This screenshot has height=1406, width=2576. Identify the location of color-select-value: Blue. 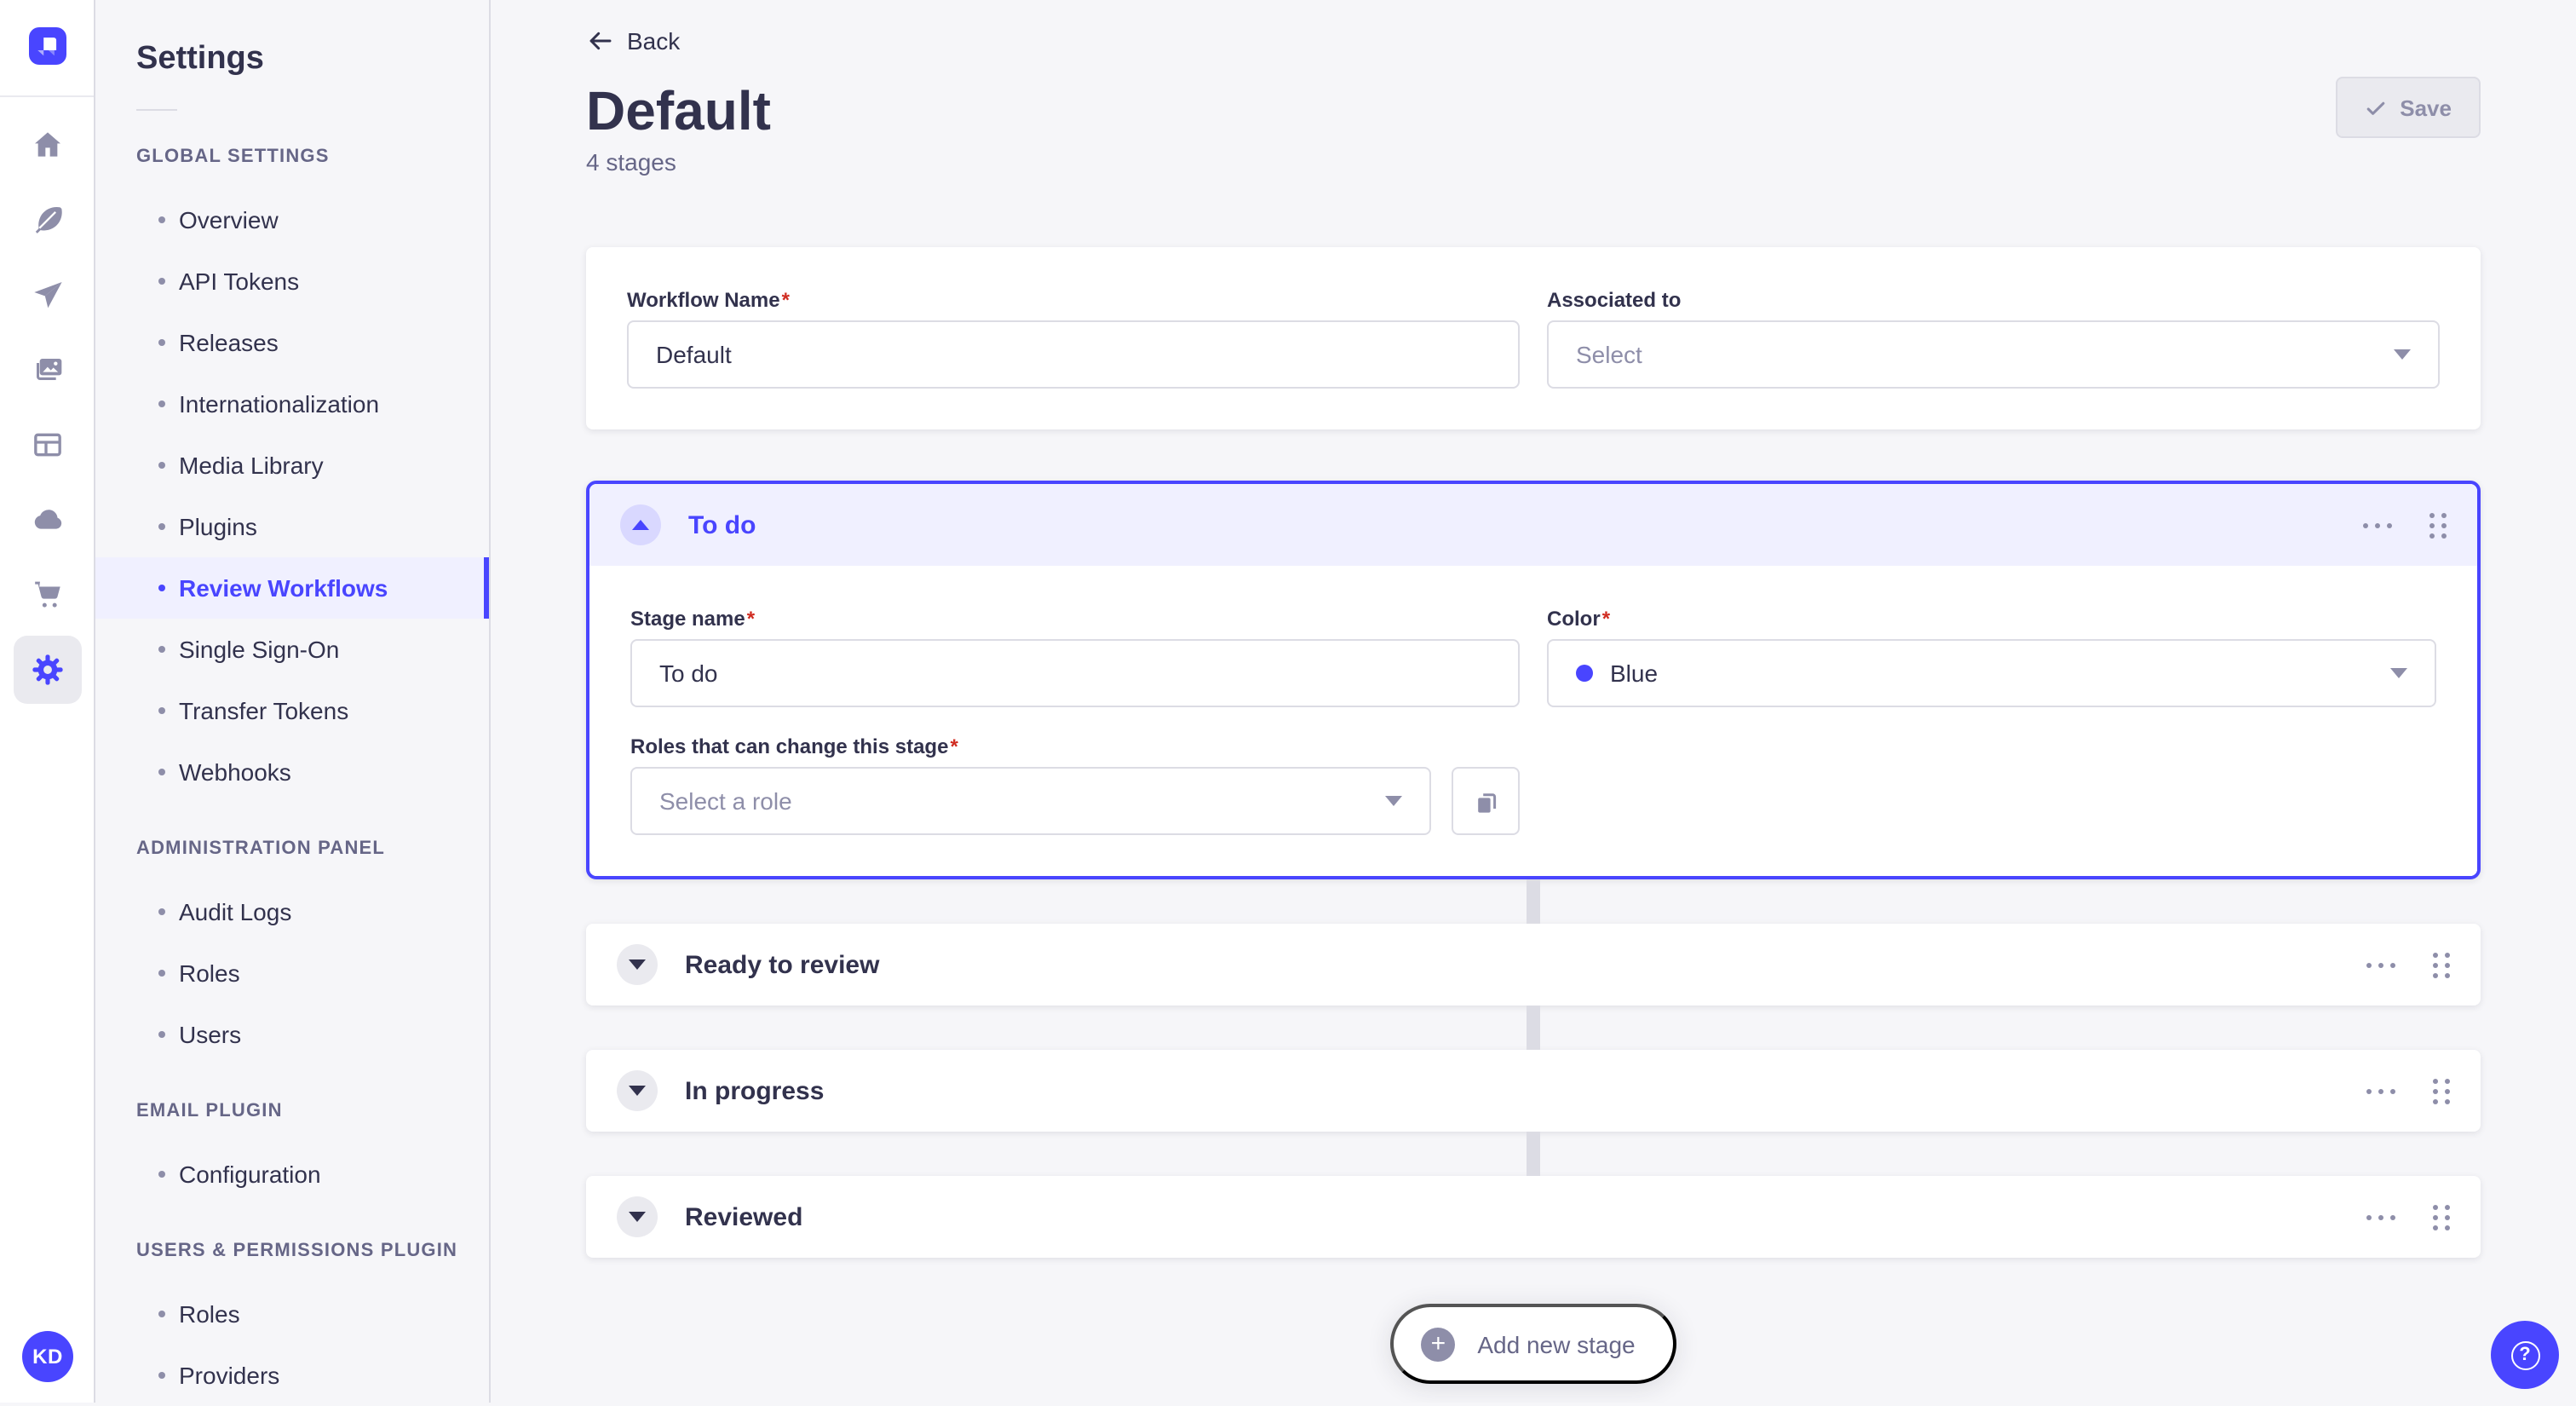
(1634, 673).